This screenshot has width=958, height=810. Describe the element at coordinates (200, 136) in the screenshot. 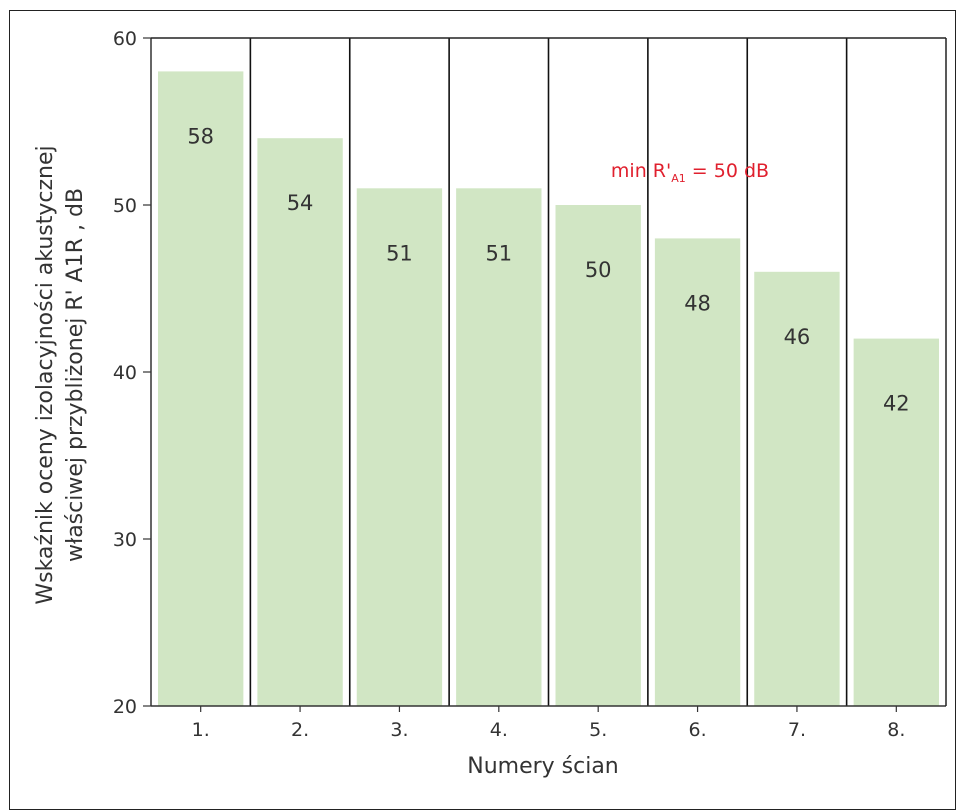

I see `bar-value-label: 58` at that location.